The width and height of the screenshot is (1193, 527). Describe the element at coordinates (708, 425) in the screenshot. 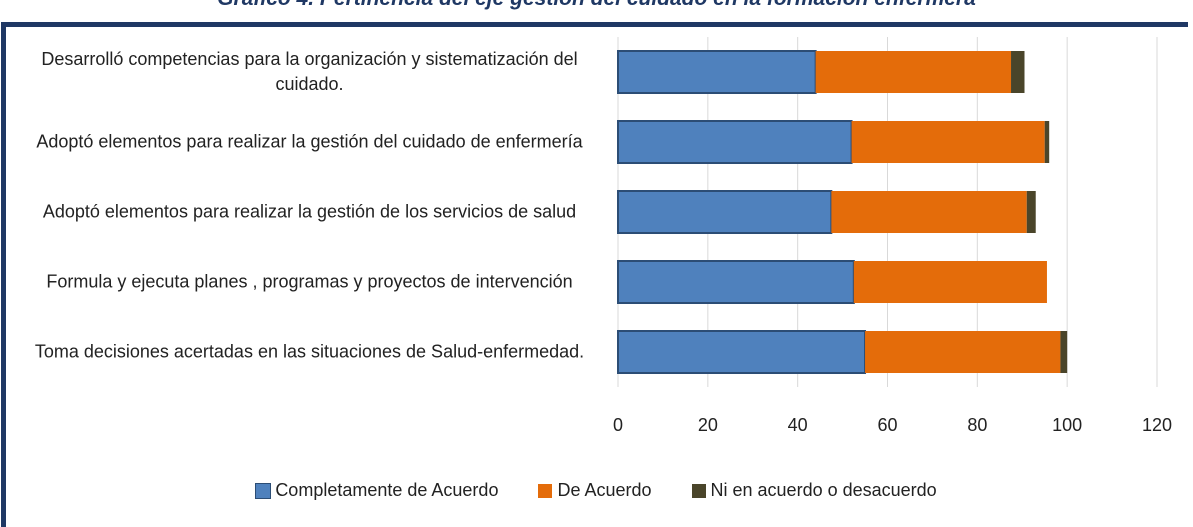

I see `x-tick-label: 20` at that location.